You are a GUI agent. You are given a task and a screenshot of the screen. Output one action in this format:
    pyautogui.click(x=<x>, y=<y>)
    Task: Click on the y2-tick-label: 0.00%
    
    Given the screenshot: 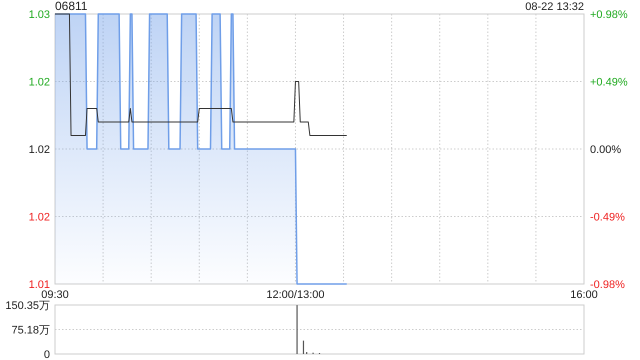 What is the action you would take?
    pyautogui.click(x=606, y=150)
    